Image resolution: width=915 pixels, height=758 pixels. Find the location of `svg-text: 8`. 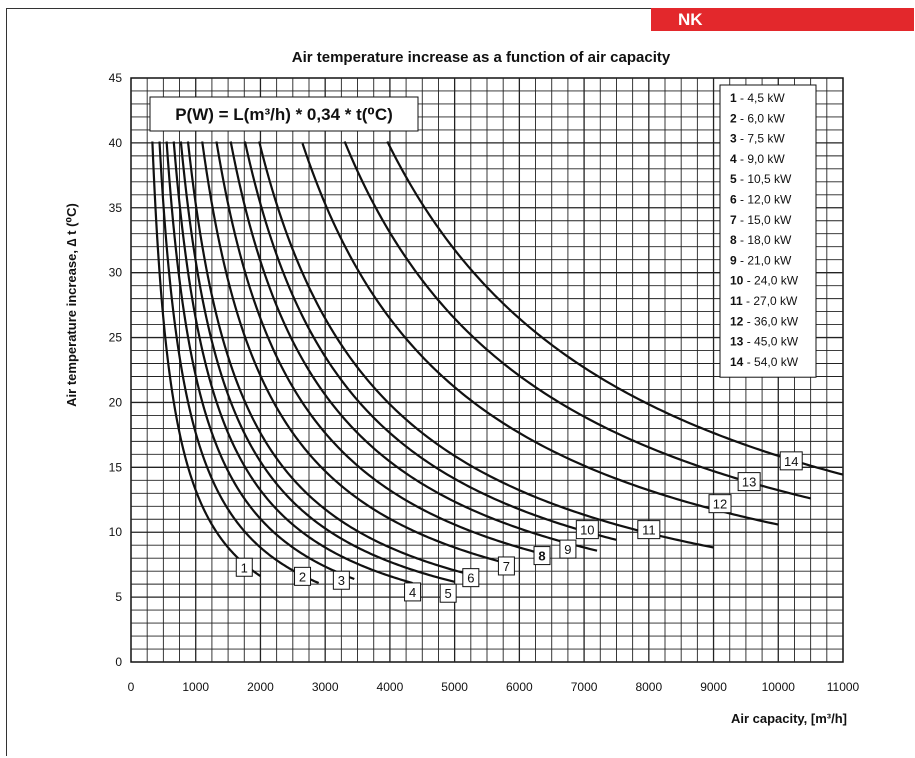

svg-text: 8 is located at coordinates (541, 556).